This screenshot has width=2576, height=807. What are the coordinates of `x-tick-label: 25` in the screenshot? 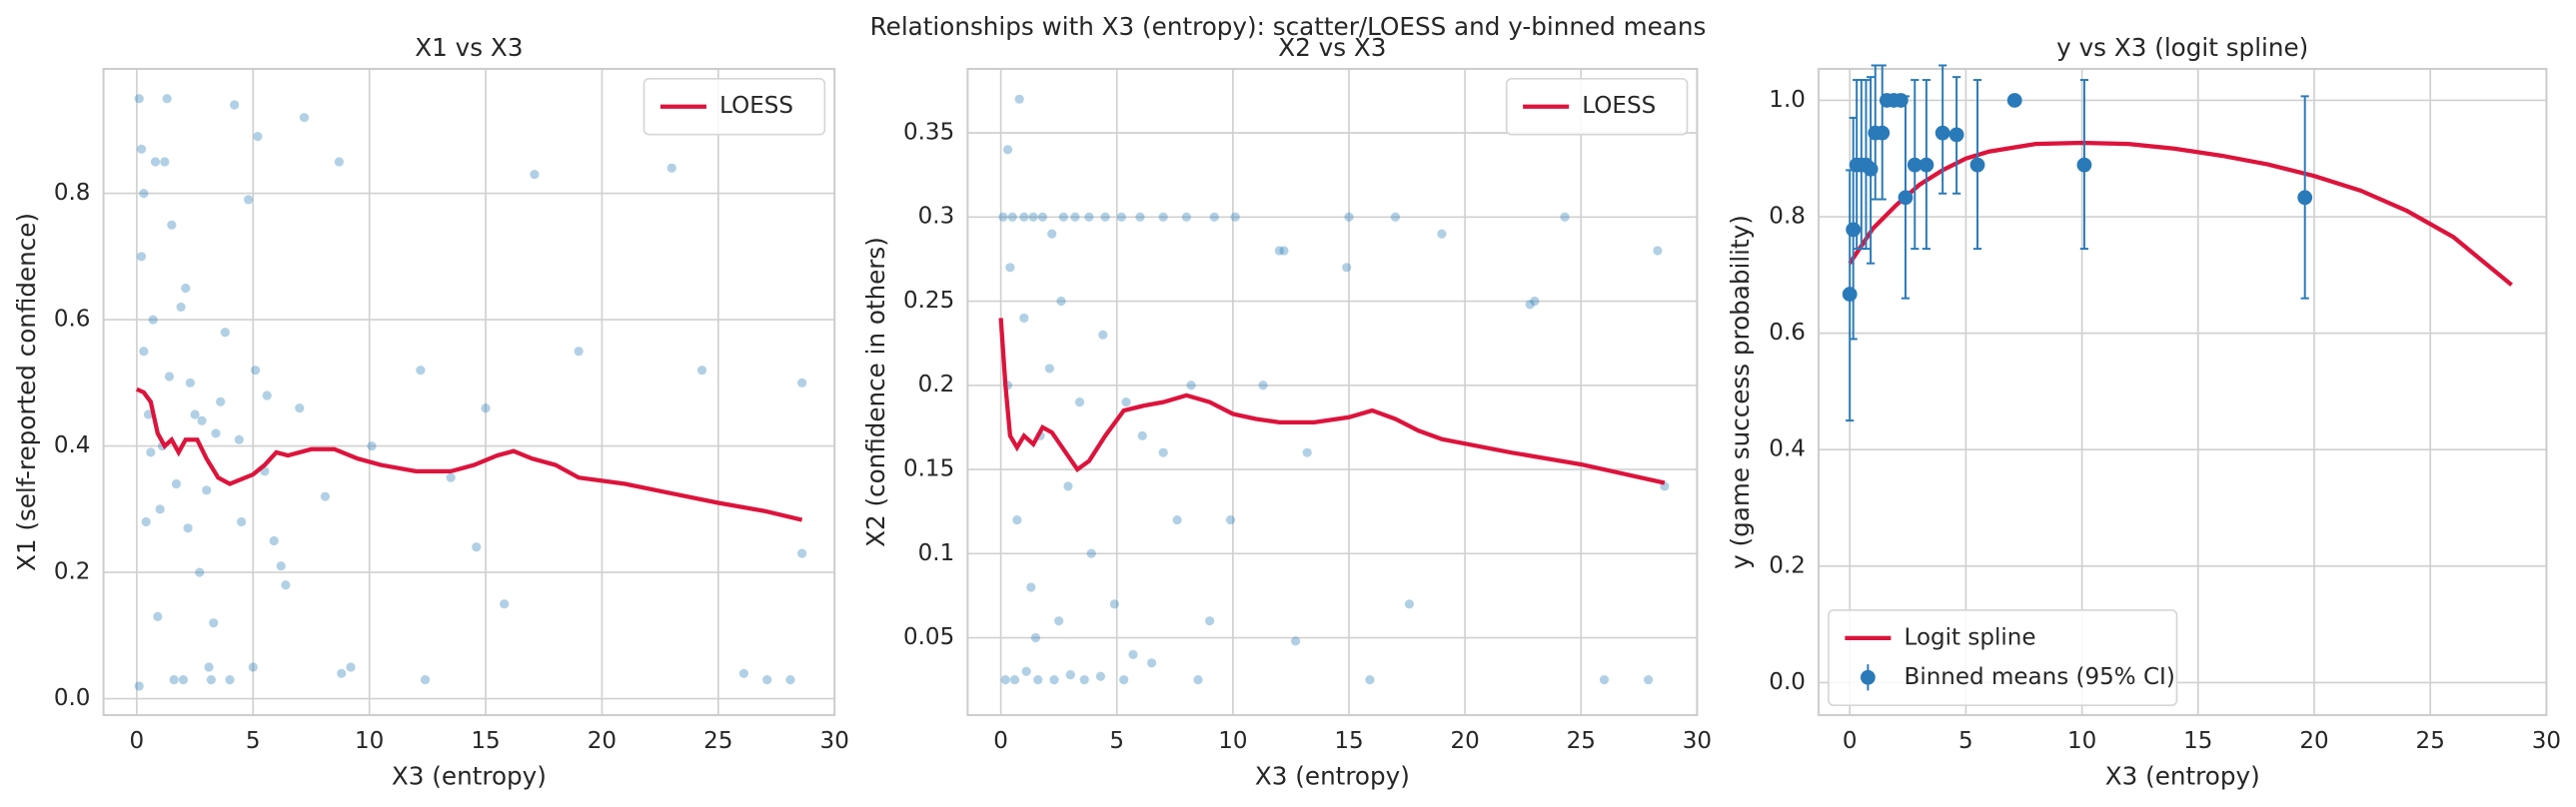 It's located at (717, 741).